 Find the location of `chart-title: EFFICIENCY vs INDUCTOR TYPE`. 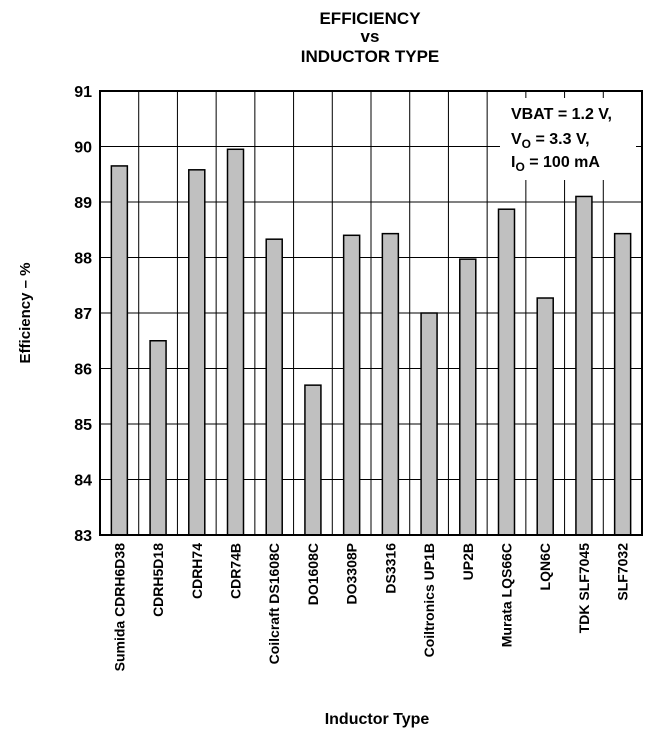

chart-title: EFFICIENCY vs INDUCTOR TYPE is located at coordinates (370, 37).